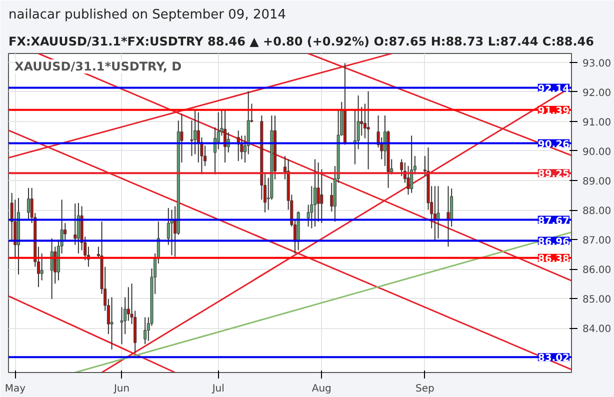 The image size is (614, 397). What do you see at coordinates (322, 389) in the screenshot?
I see `x-tick-label: Aug` at bounding box center [322, 389].